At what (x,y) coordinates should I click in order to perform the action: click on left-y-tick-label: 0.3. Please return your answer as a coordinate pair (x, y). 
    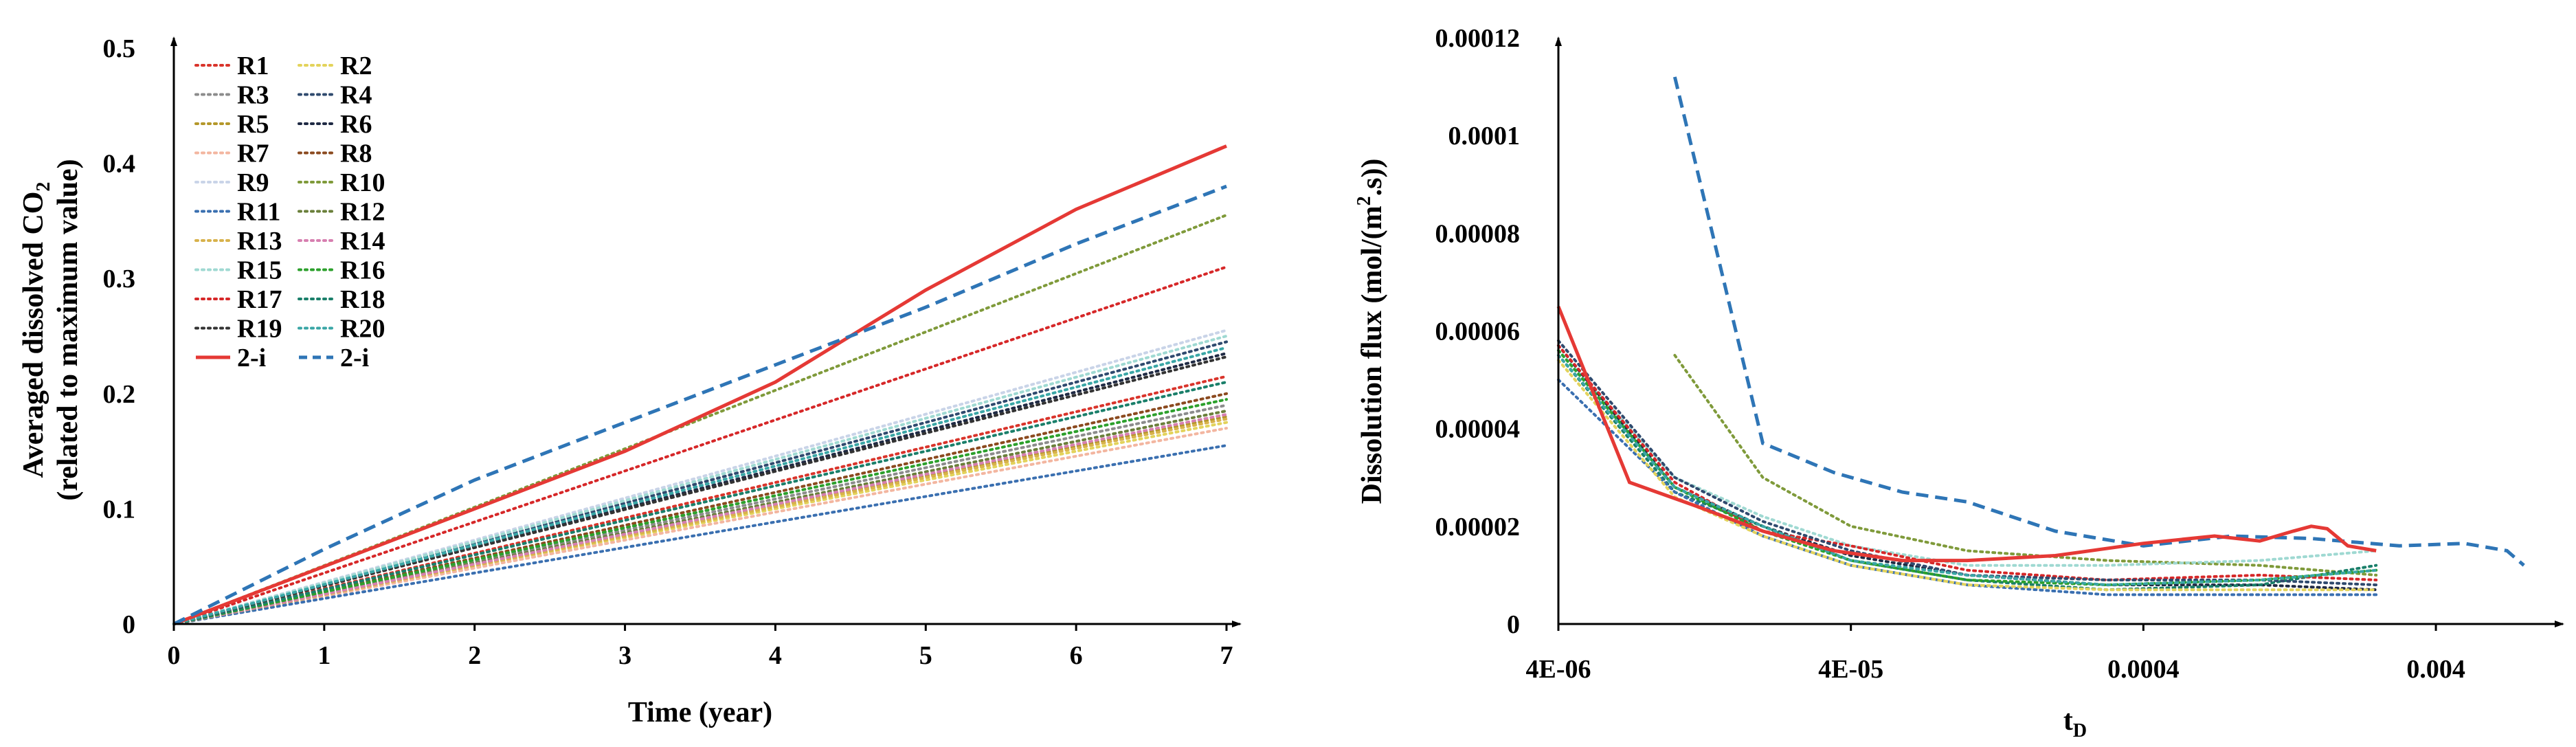
    Looking at the image, I should click on (119, 279).